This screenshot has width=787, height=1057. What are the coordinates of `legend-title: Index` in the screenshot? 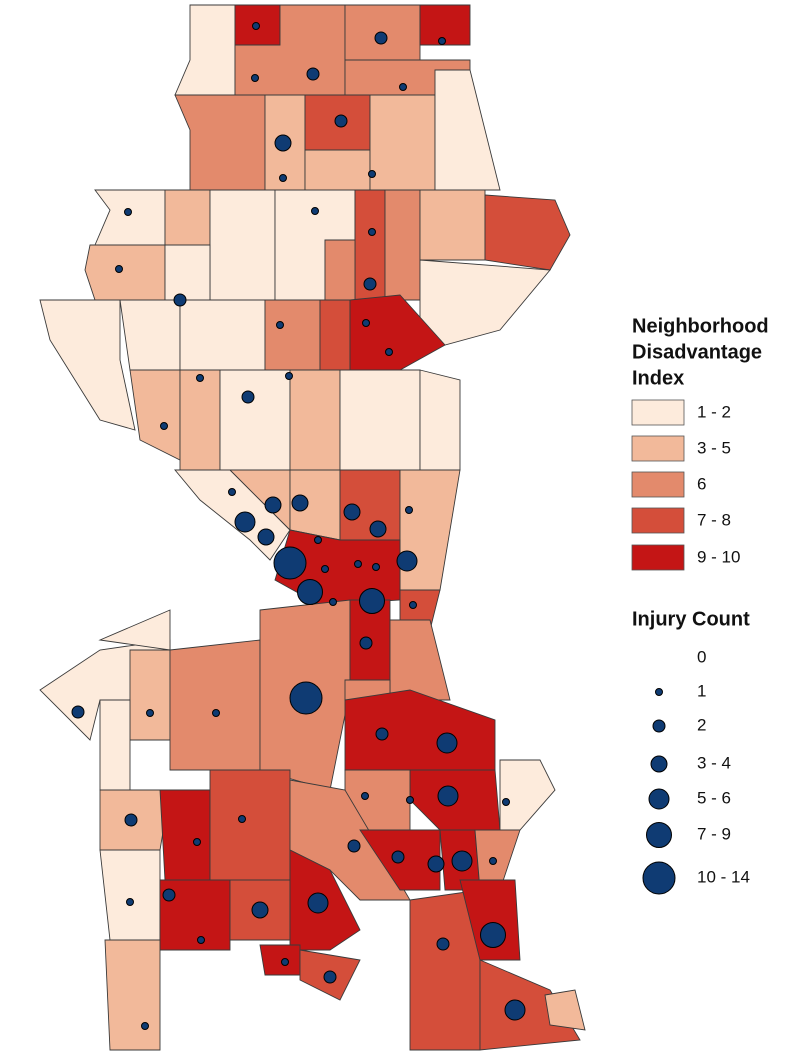 It's located at (658, 378).